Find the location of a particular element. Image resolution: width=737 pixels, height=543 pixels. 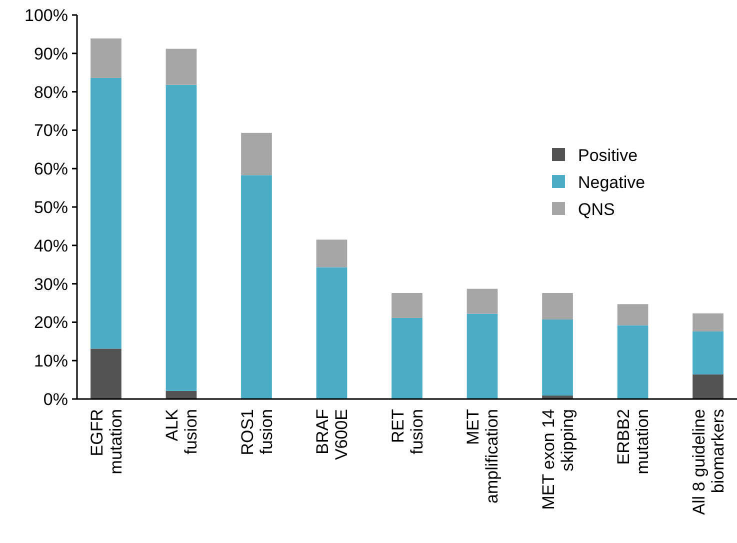

y-tick-label: 90% is located at coordinates (51, 54).